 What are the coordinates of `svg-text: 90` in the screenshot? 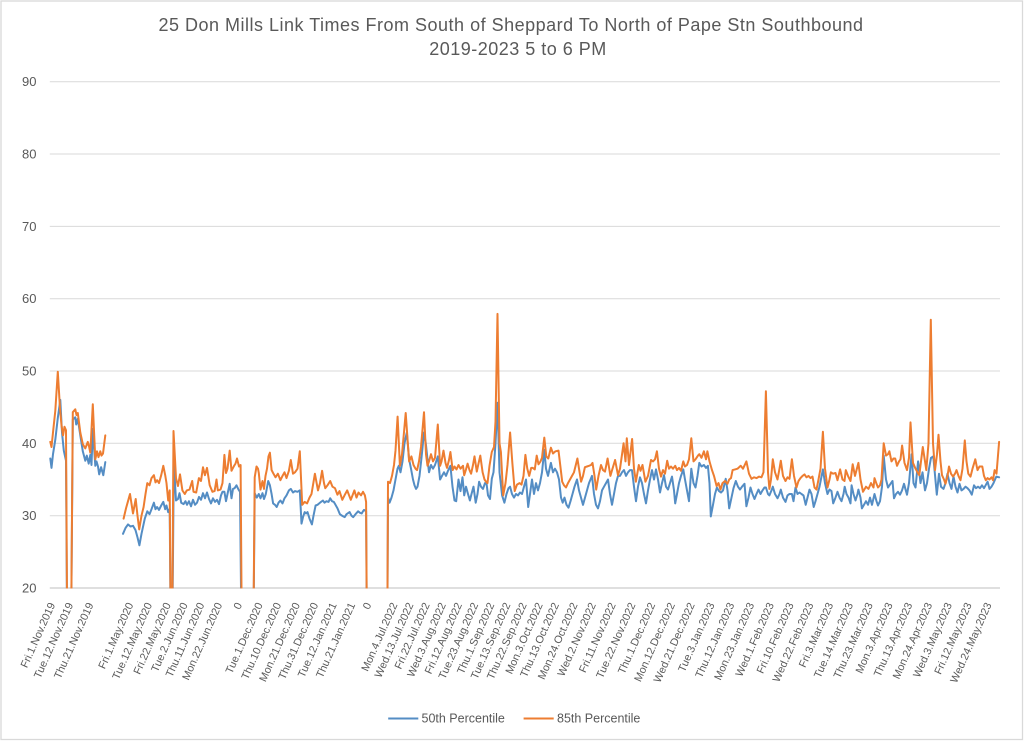 It's located at (29, 81).